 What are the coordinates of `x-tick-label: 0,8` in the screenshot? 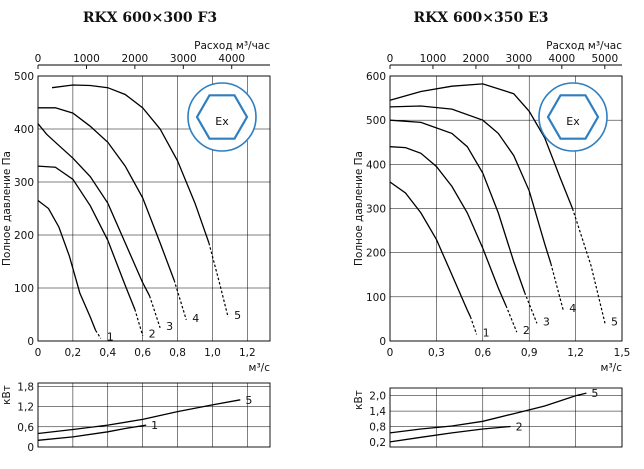 It's located at (177, 353).